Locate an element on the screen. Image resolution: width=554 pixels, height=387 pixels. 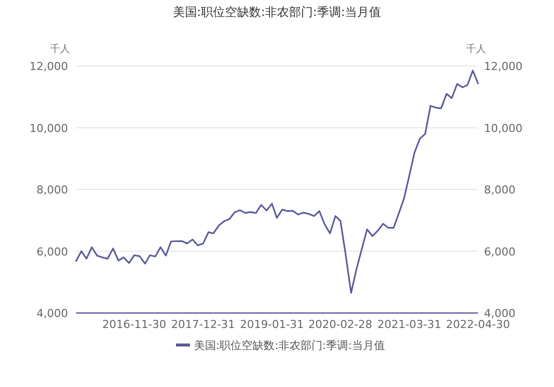
y-tick-label: 4,000 is located at coordinates (52, 313).